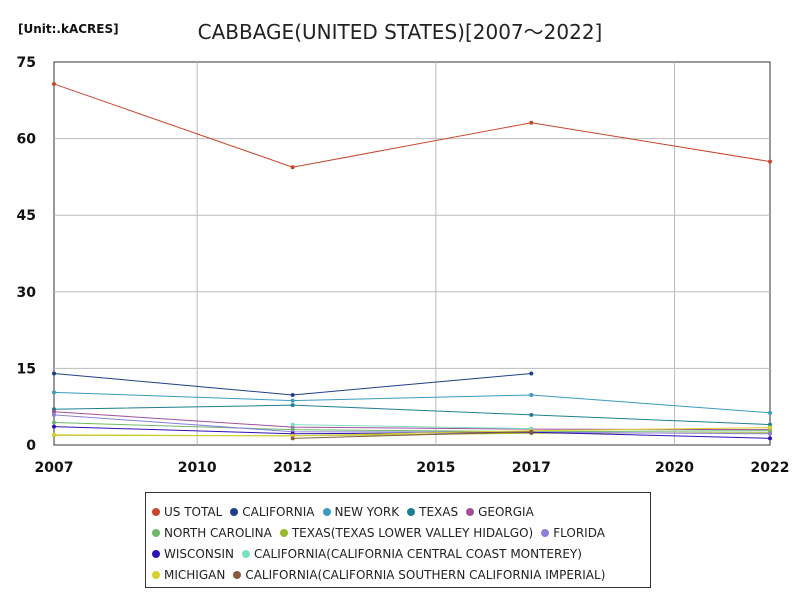  What do you see at coordinates (400, 32) in the screenshot?
I see `chart-title: CABBAGE(UNITED STATES)[2007～2022]` at bounding box center [400, 32].